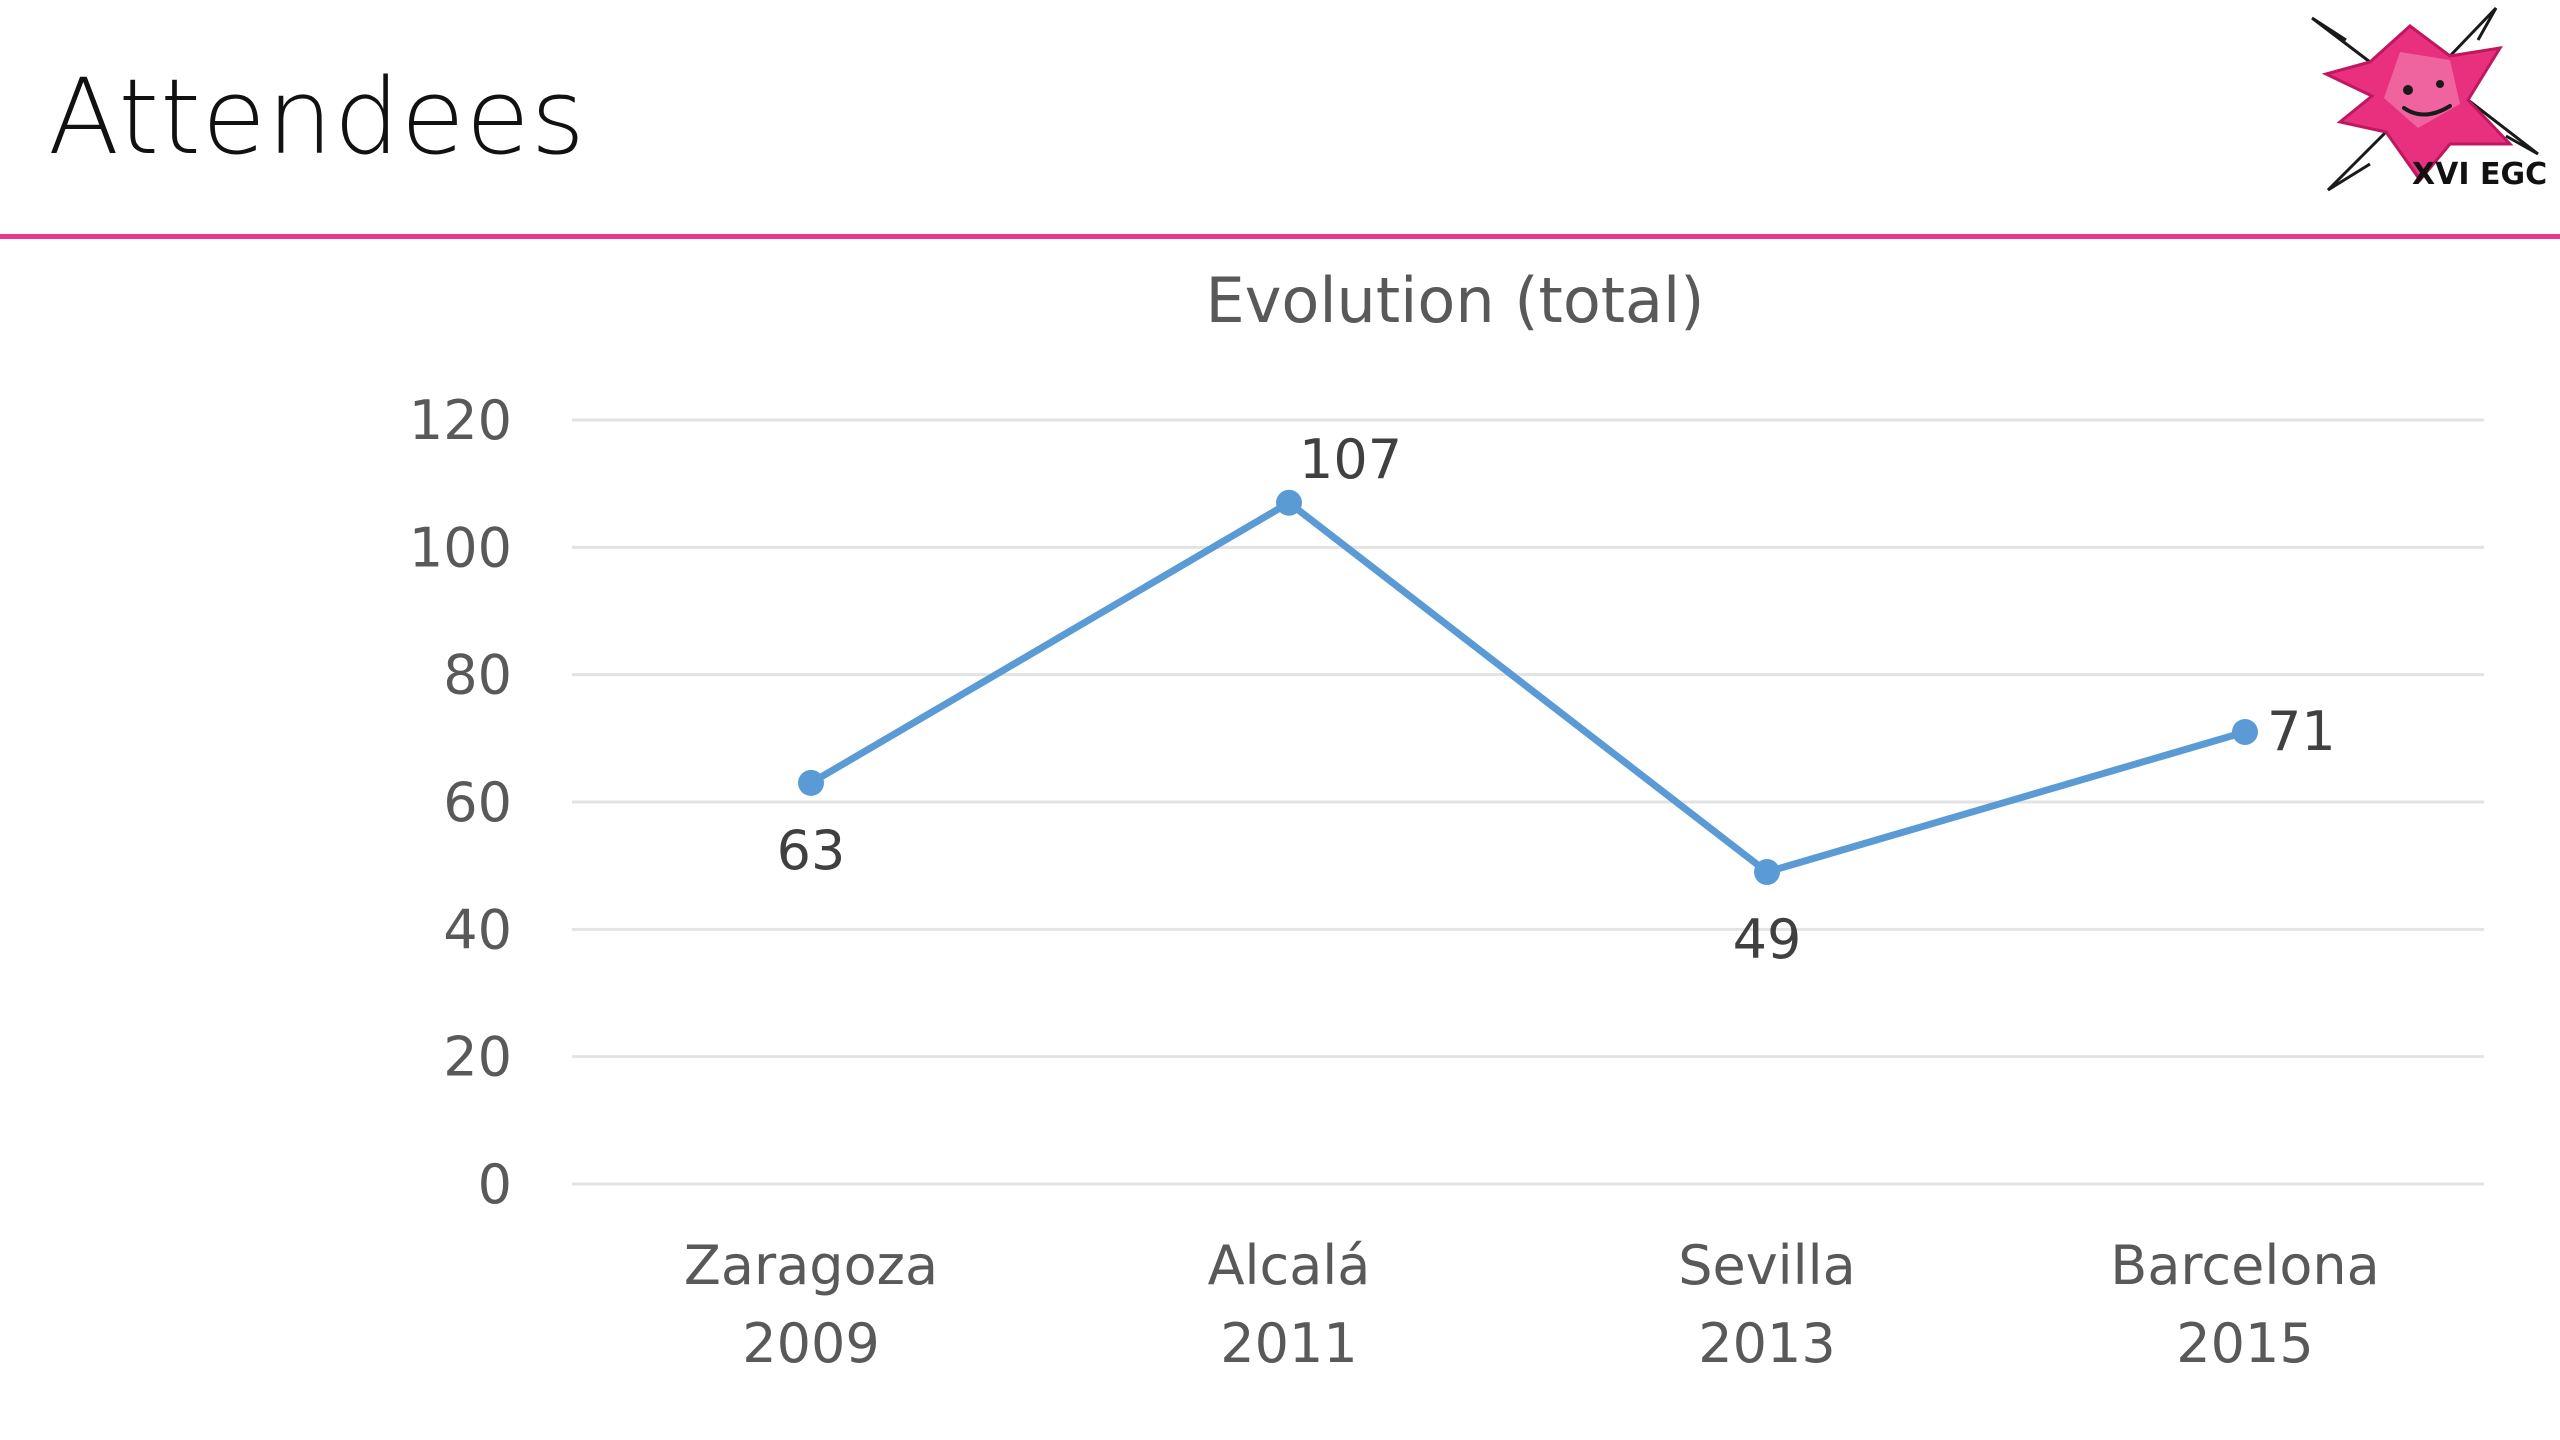 This screenshot has height=1440, width=2560. I want to click on y-axis-ticks: 0 20 40 60 80 100 120, so click(460, 802).